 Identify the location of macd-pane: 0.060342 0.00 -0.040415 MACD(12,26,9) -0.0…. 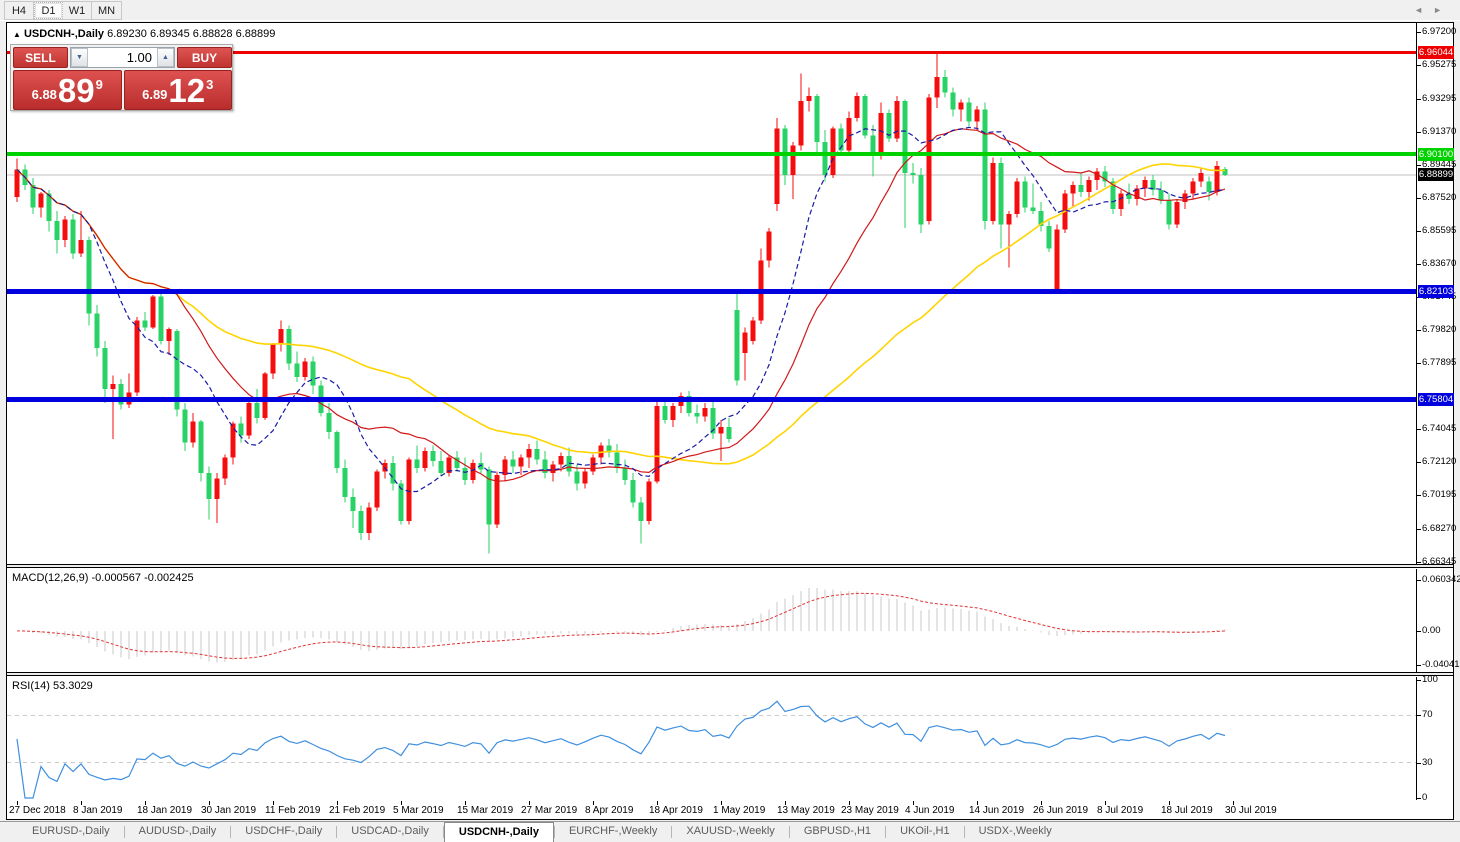
(733, 620).